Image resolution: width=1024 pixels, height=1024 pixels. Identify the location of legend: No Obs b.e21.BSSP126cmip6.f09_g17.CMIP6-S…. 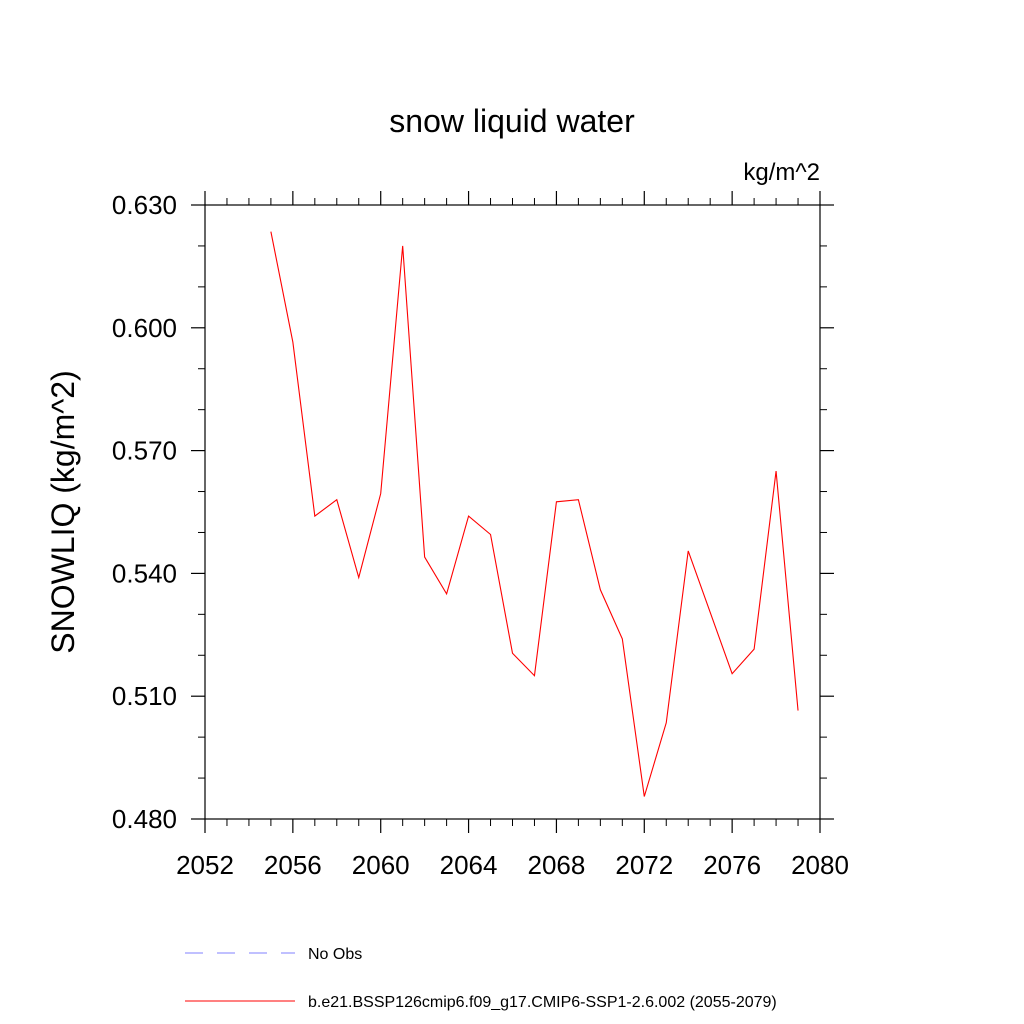
(481, 978).